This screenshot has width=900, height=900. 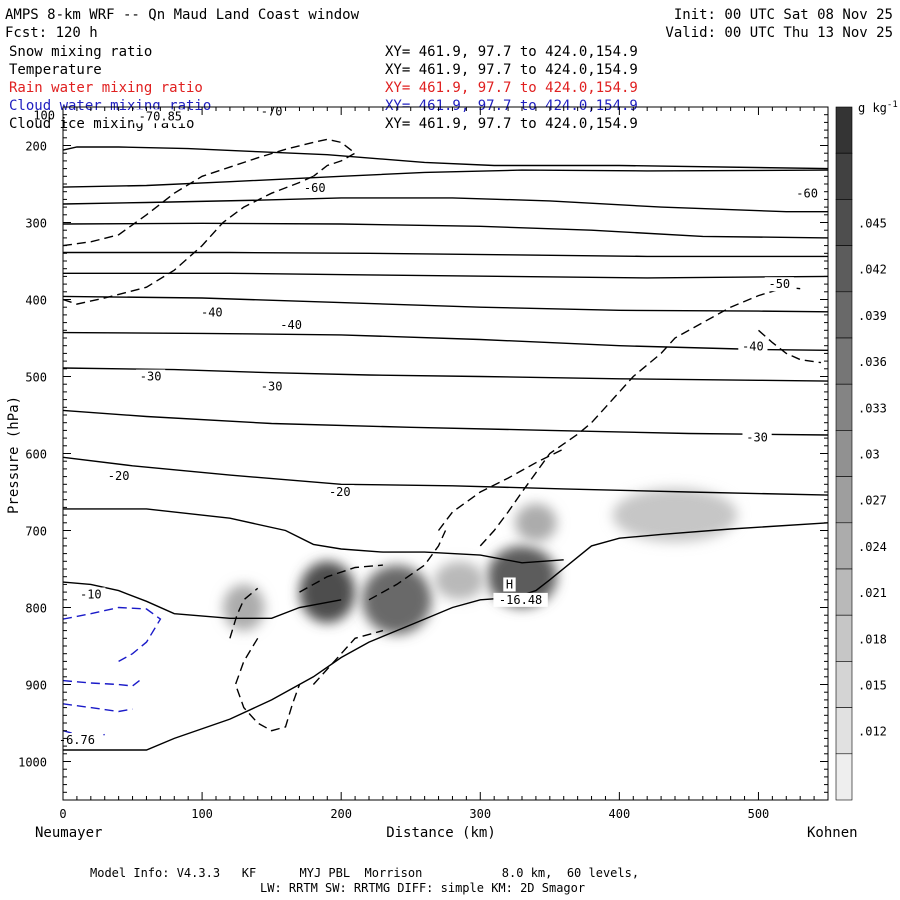 I want to click on snow-mixing-ratio-shading, so click(x=480, y=561).